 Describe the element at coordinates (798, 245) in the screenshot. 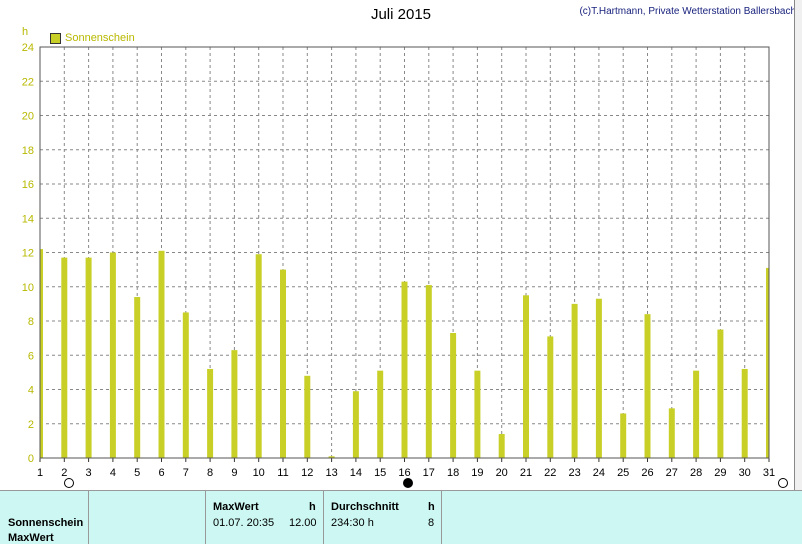

I see `scrollbar-track` at that location.